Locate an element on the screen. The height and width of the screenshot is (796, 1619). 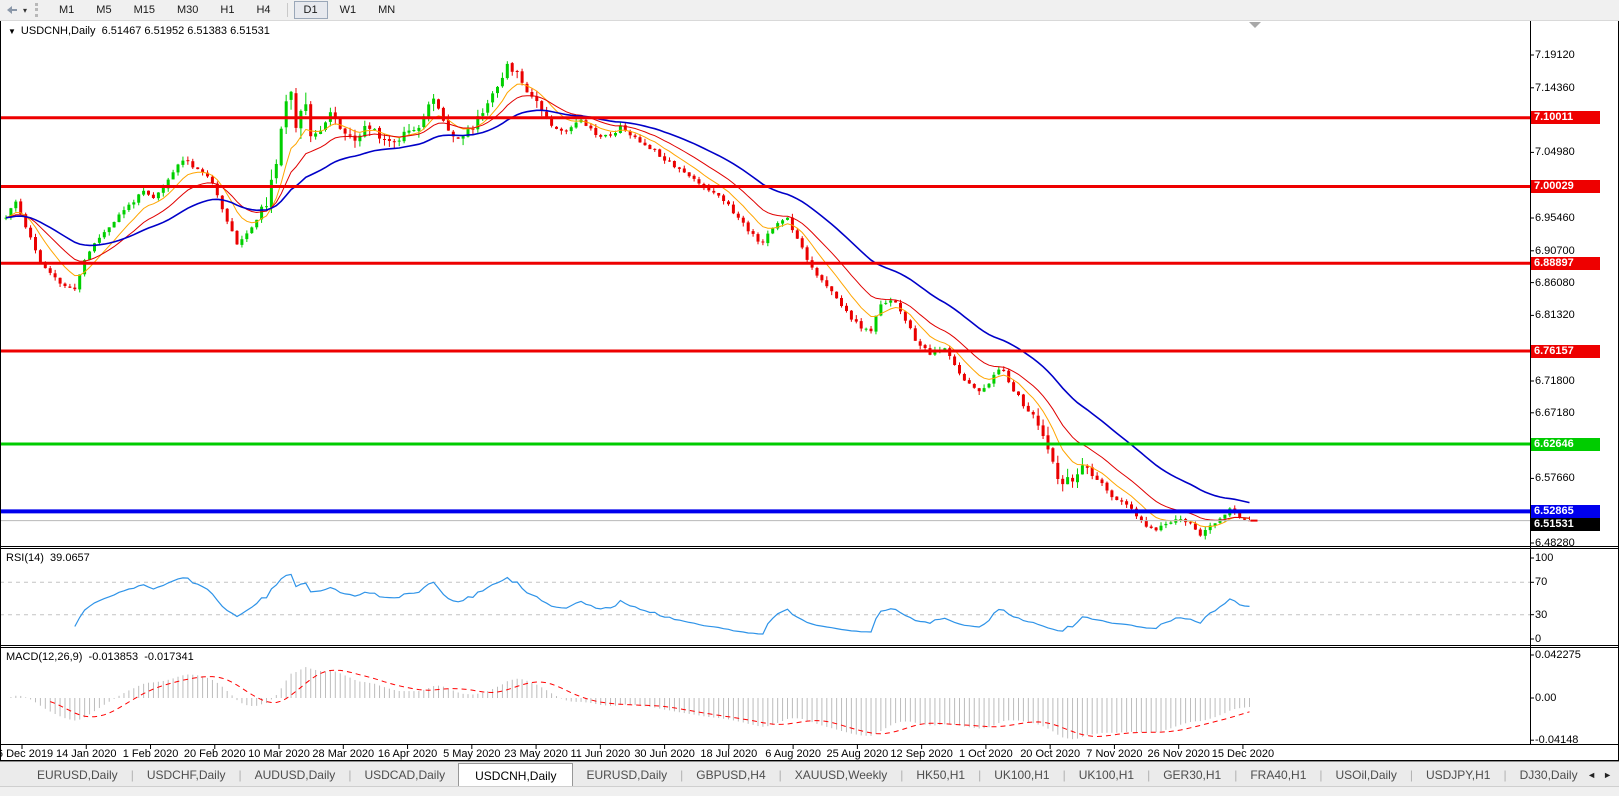
cursor-tool-group: ▾ is located at coordinates (15, 10).